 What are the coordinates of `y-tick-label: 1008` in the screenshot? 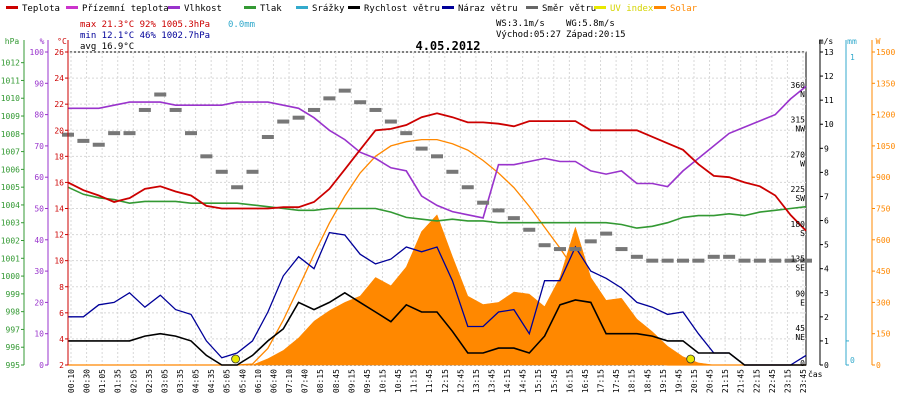 It's located at (10, 134).